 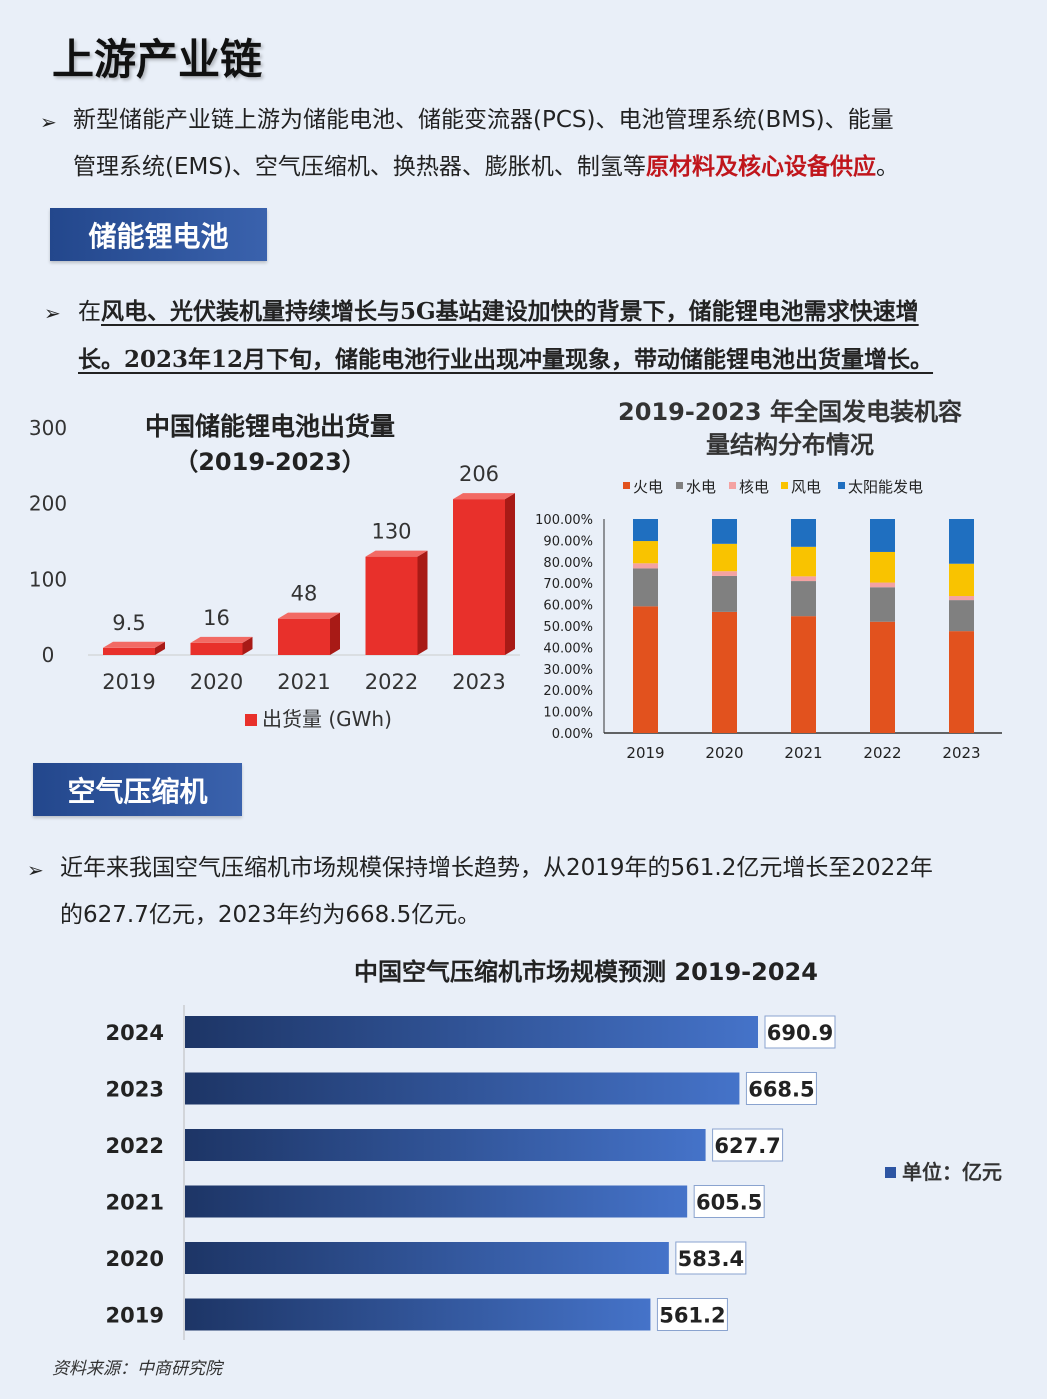 What do you see at coordinates (506, 359) in the screenshot?
I see `lithium-text-2: 长。2023年12月下旬，储能电池行业出现冲量现象，带动储能锂电池出货量增长。` at bounding box center [506, 359].